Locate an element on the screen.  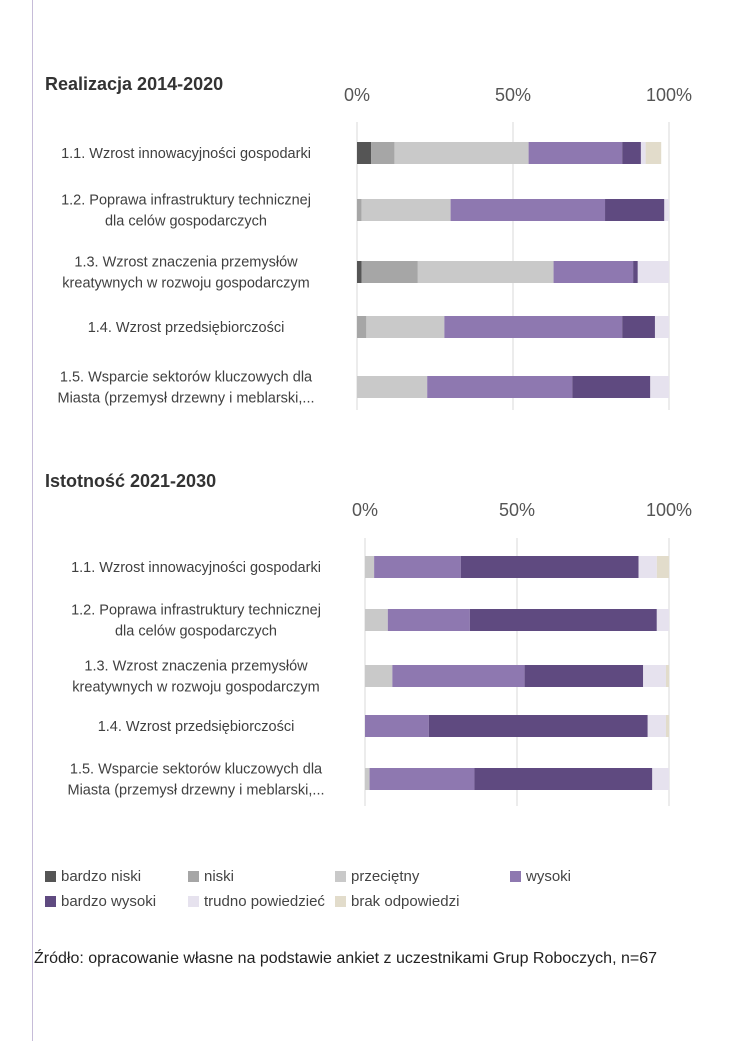
chart2-category-label-1: 1.1. Wzrost innowacyjności gospodarki is located at coordinates (196, 568).